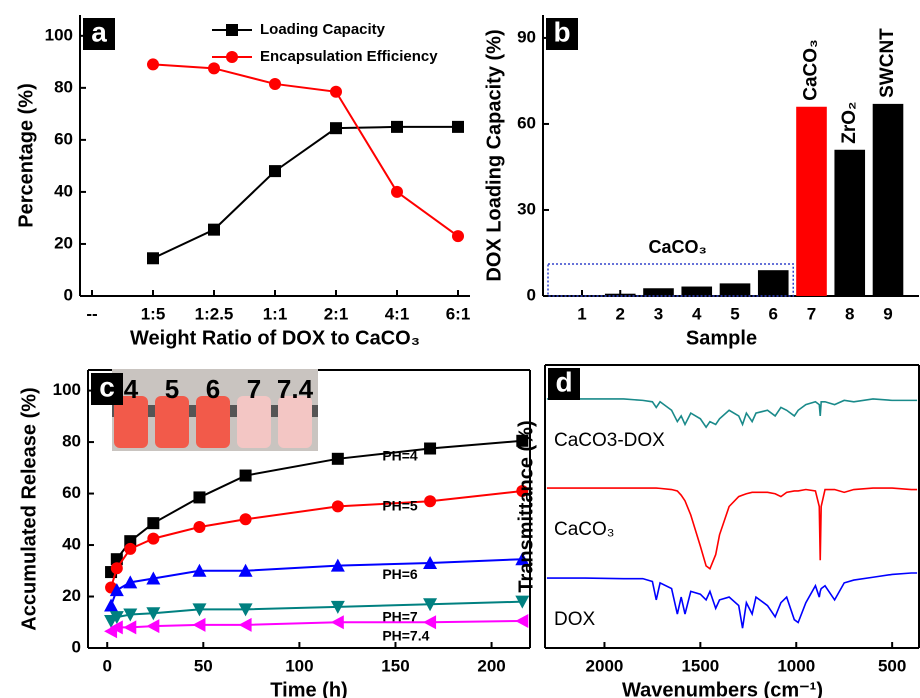 Image resolution: width=920 pixels, height=698 pixels. I want to click on inset-label: 6, so click(213, 389).